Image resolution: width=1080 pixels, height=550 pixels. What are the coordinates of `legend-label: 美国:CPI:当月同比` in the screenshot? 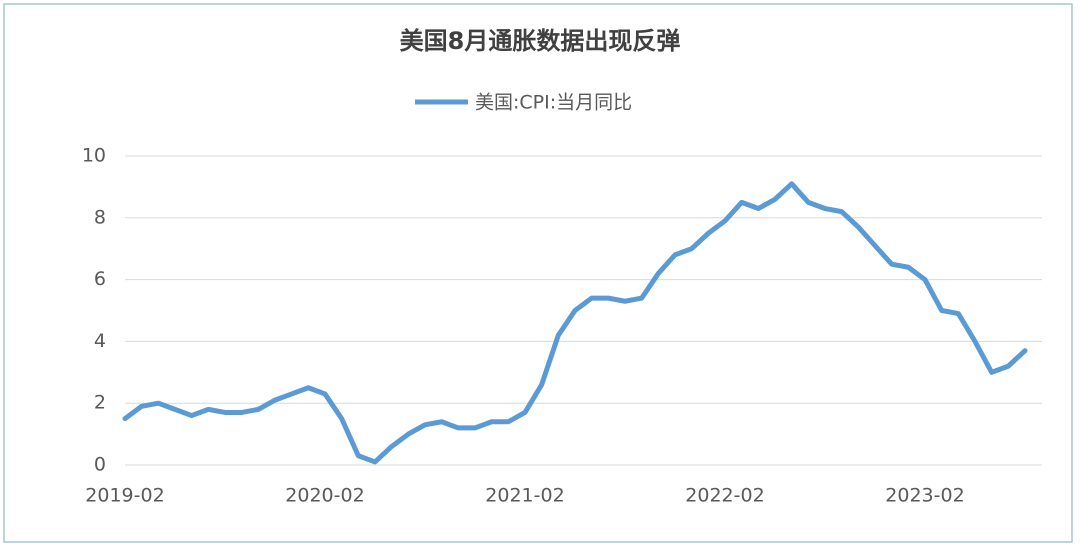 It's located at (553, 103).